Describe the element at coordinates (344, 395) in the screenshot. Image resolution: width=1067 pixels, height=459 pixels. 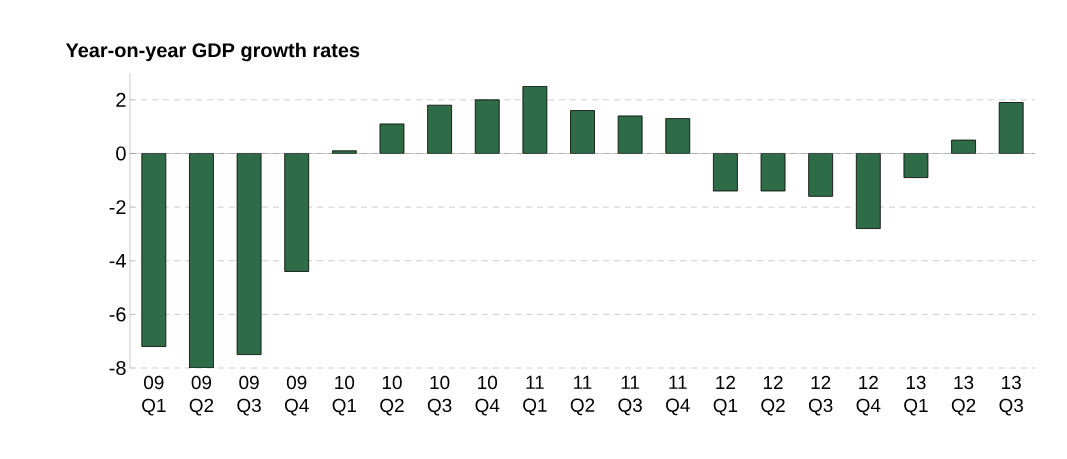
I see `x-tick-label: 10 Q1` at that location.